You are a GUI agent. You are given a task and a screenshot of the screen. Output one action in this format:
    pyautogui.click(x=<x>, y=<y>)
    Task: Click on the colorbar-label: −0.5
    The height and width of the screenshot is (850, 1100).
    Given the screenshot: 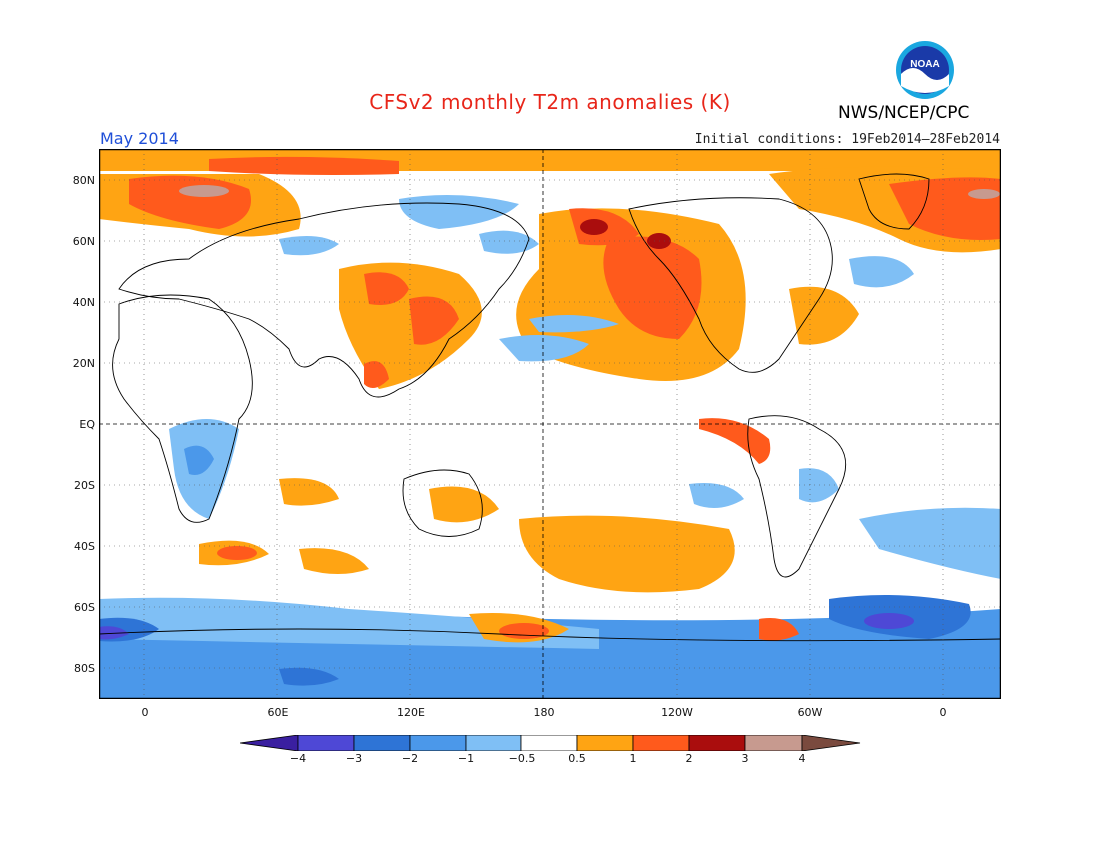 What is the action you would take?
    pyautogui.click(x=522, y=758)
    